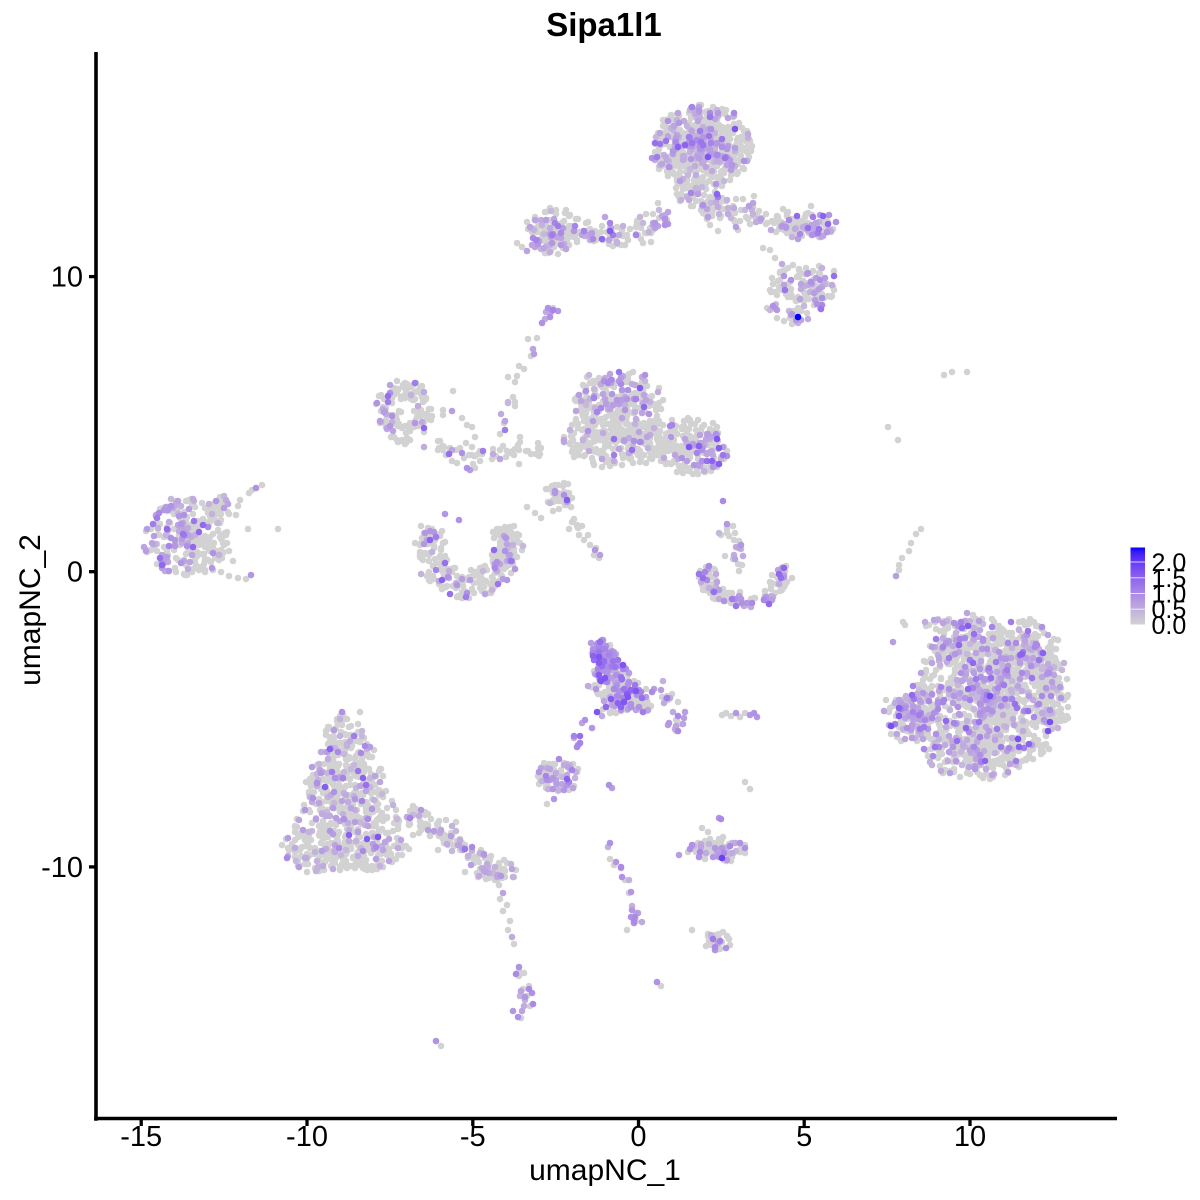 Image resolution: width=1200 pixels, height=1200 pixels. I want to click on svg-text: 5, so click(804, 1137).